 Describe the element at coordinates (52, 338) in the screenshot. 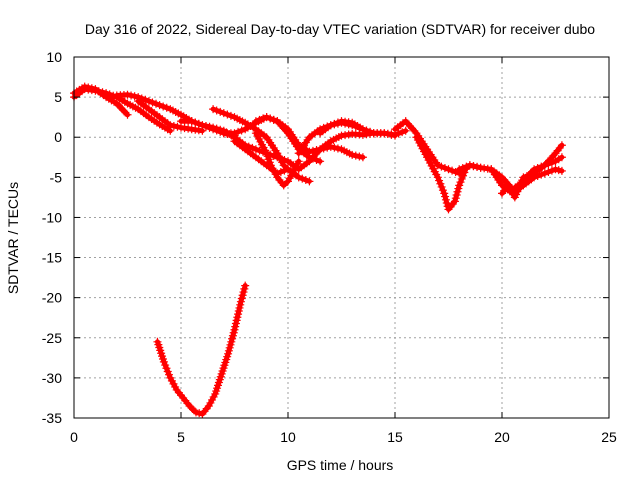

I see `y-tick-label: -25` at that location.